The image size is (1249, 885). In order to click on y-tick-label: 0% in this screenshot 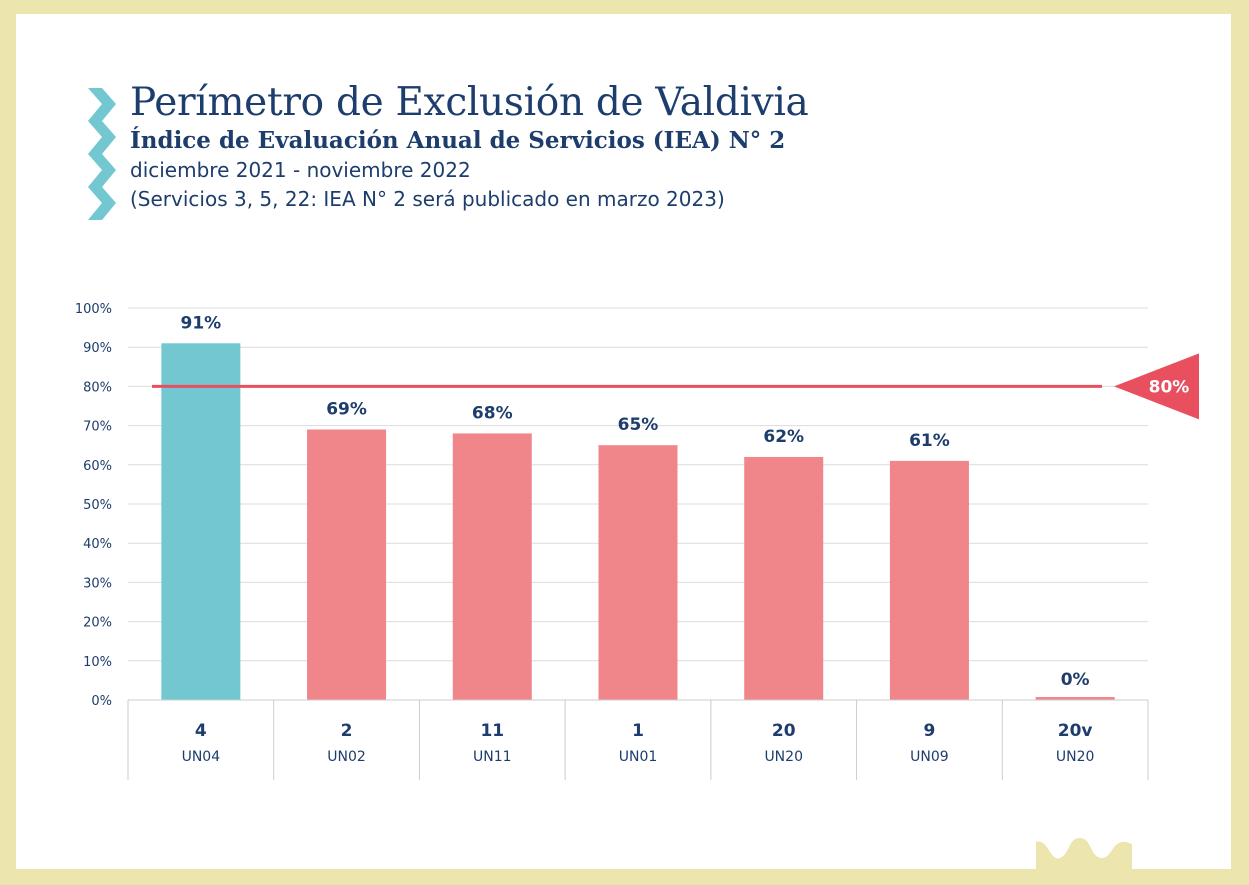, I will do `click(101, 701)`.